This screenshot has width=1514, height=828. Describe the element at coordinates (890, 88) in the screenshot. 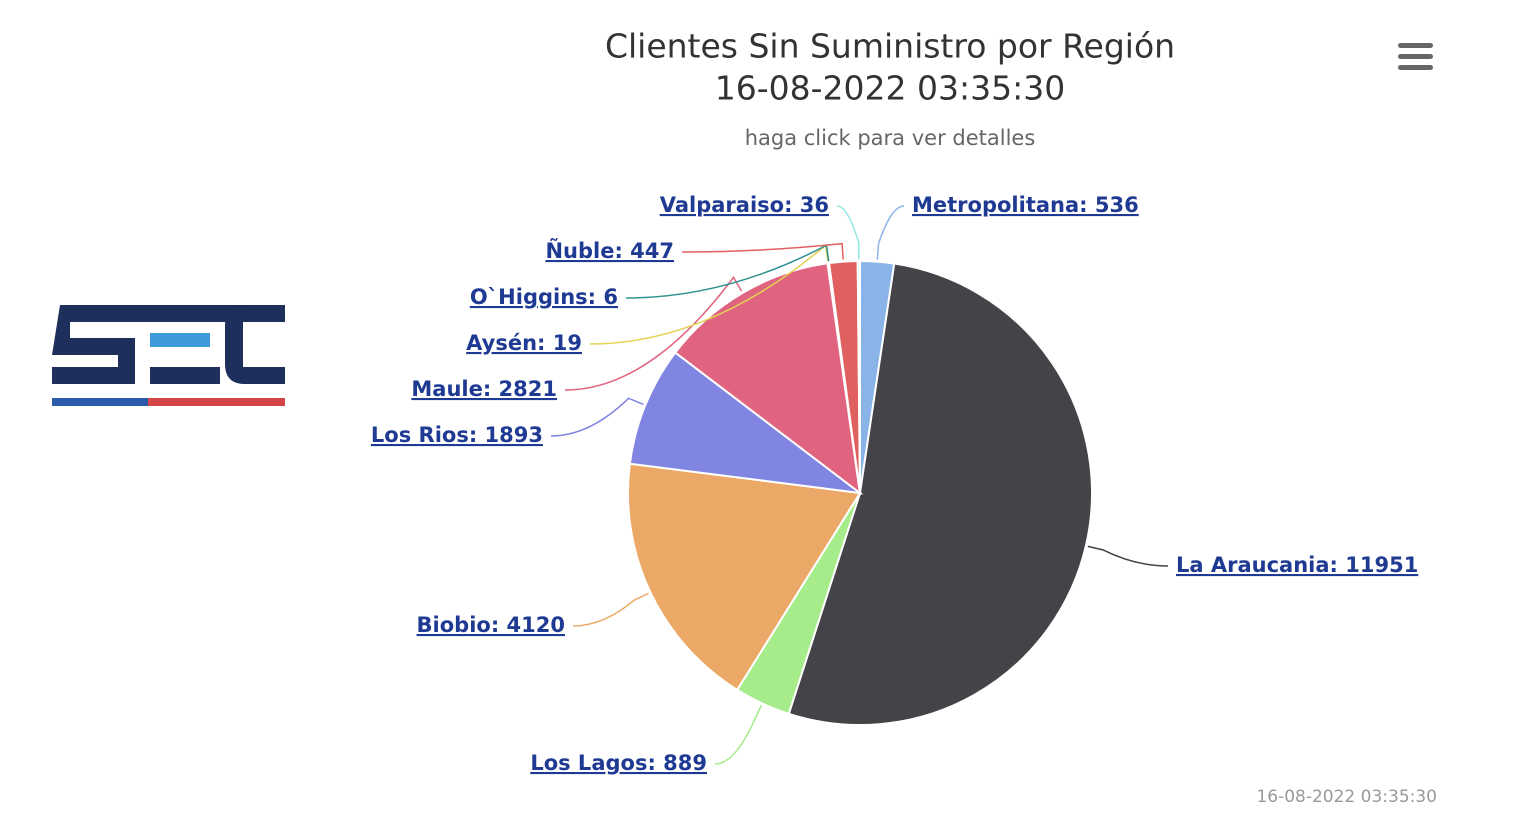

I see `chart-title: 16-08-2022 03:35:30` at that location.